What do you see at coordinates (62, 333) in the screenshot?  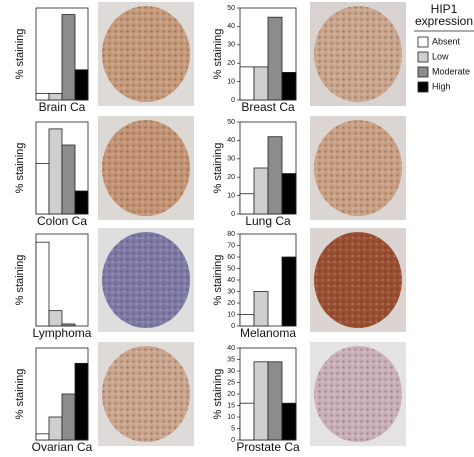 I see `chart-title: Lymphoma` at bounding box center [62, 333].